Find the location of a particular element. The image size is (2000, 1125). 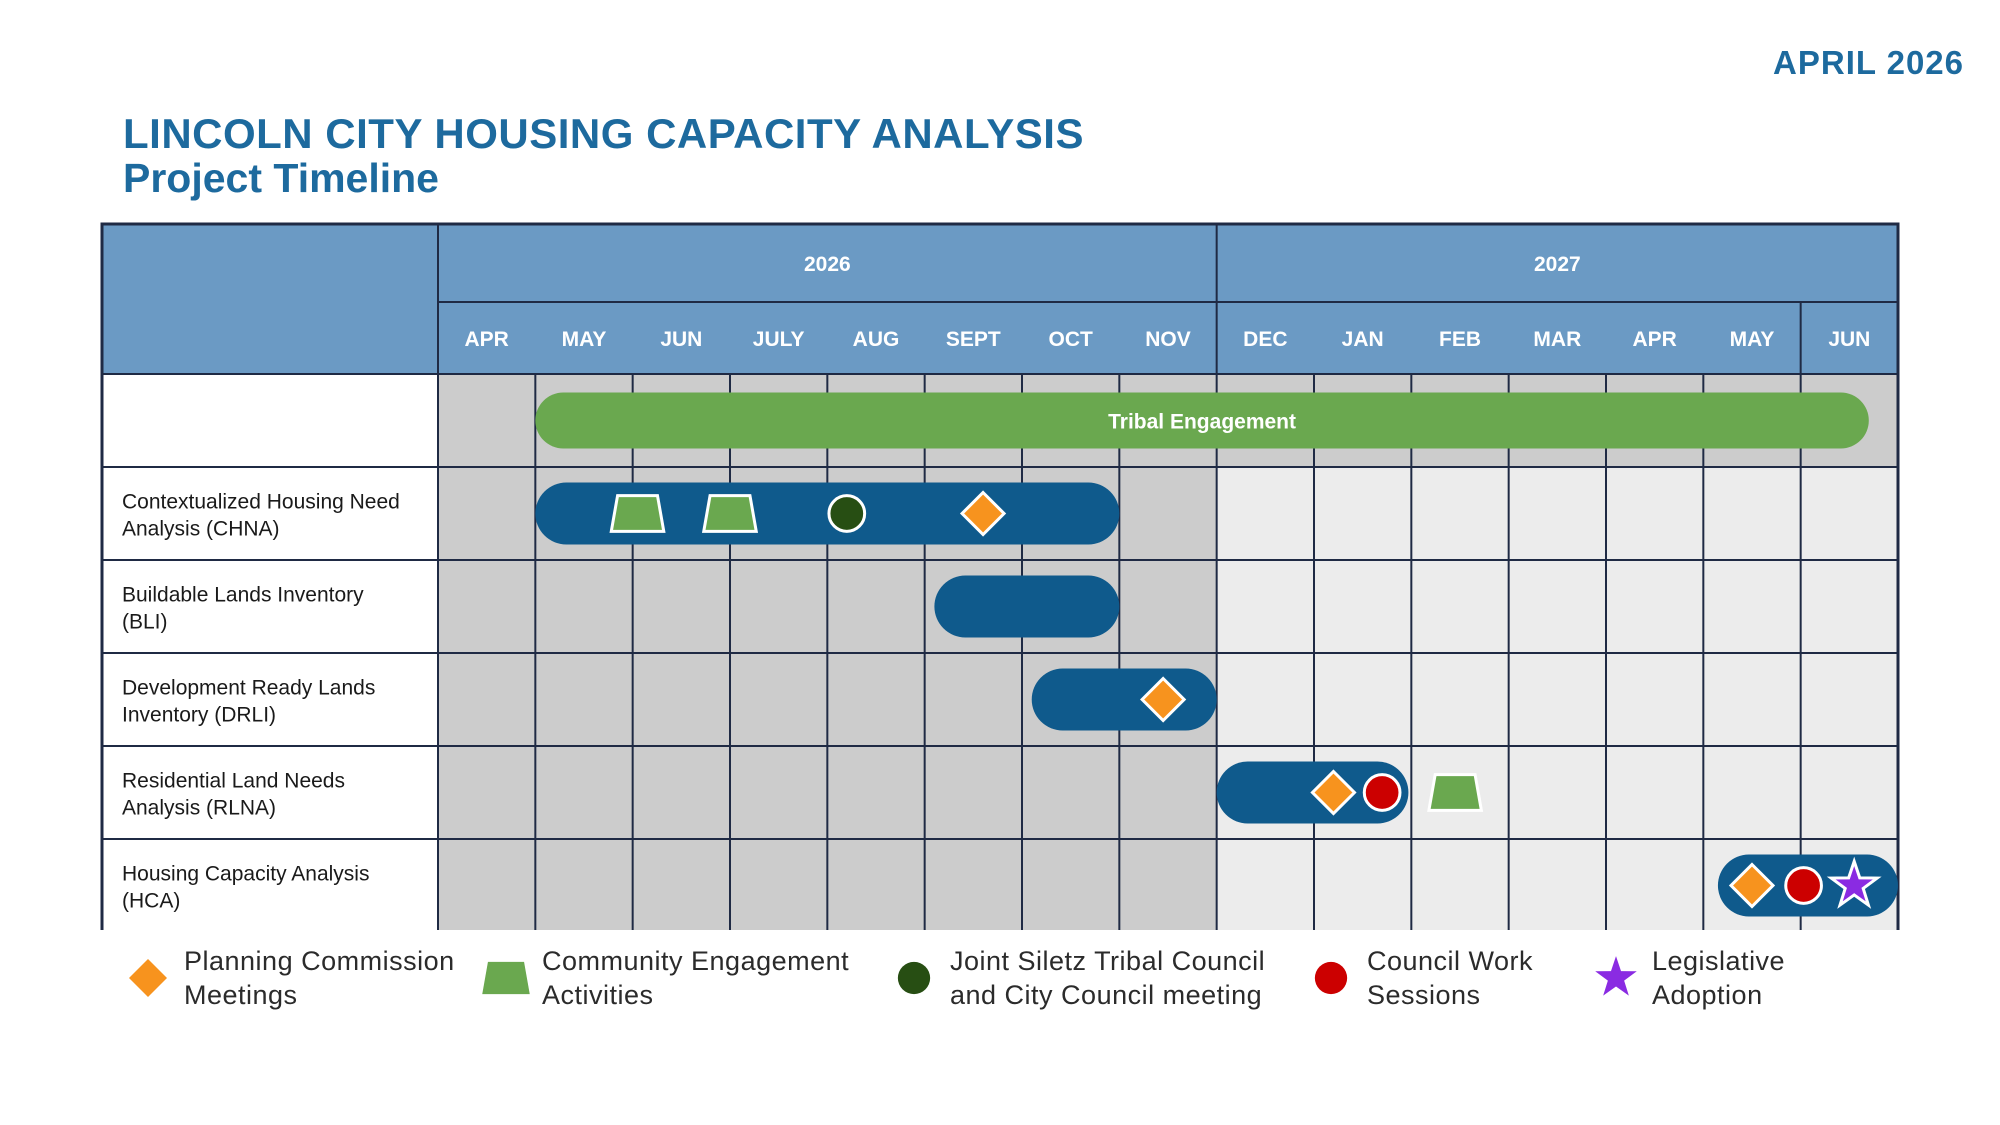

month-label: NOV is located at coordinates (1168, 339).